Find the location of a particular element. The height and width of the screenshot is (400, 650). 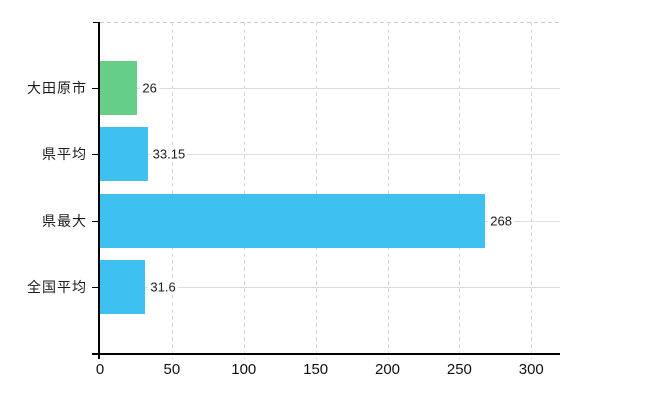

category-label: 全国平均 is located at coordinates (57, 286).